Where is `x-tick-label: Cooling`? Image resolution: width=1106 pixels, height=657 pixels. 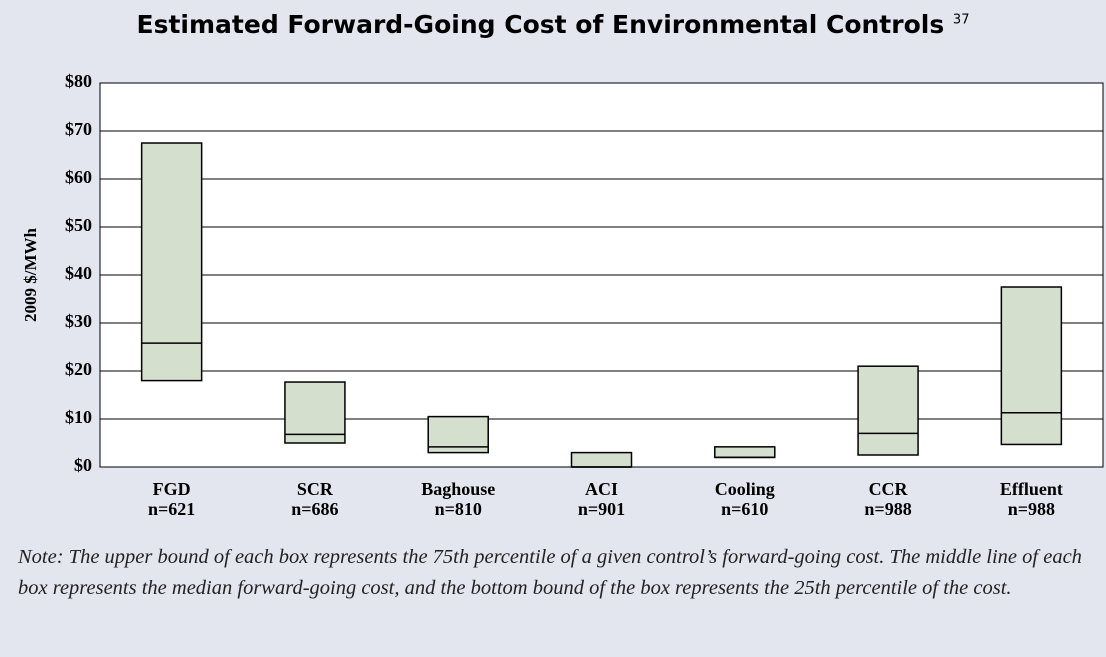 x-tick-label: Cooling is located at coordinates (745, 489).